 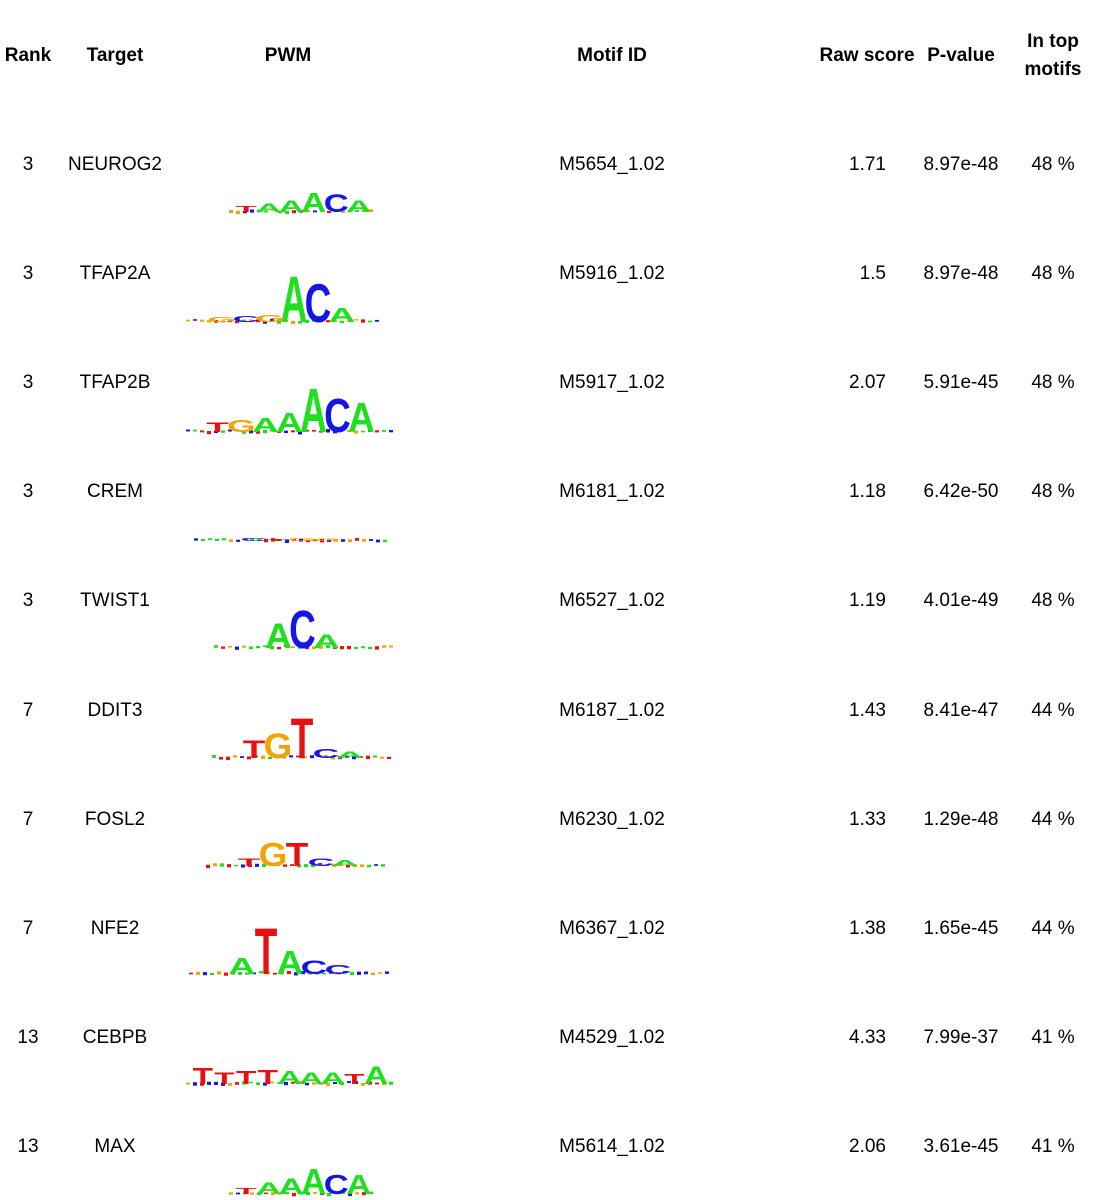 I want to click on target-cell: CREM, so click(x=115, y=491).